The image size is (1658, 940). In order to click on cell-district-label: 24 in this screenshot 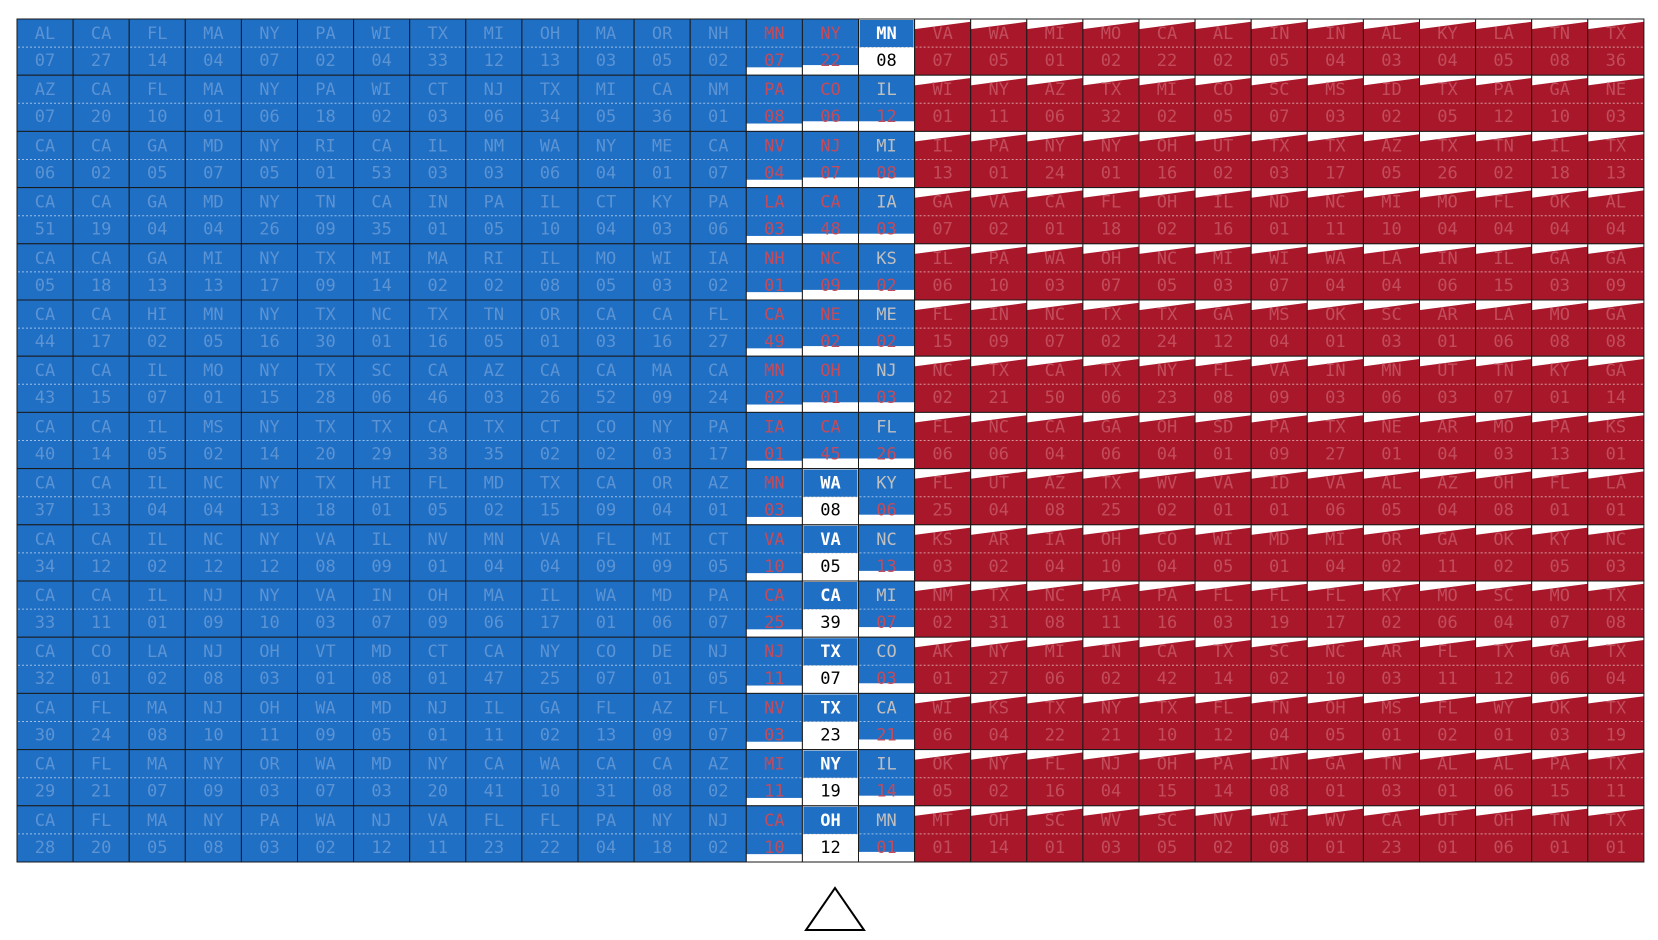, I will do `click(718, 398)`.